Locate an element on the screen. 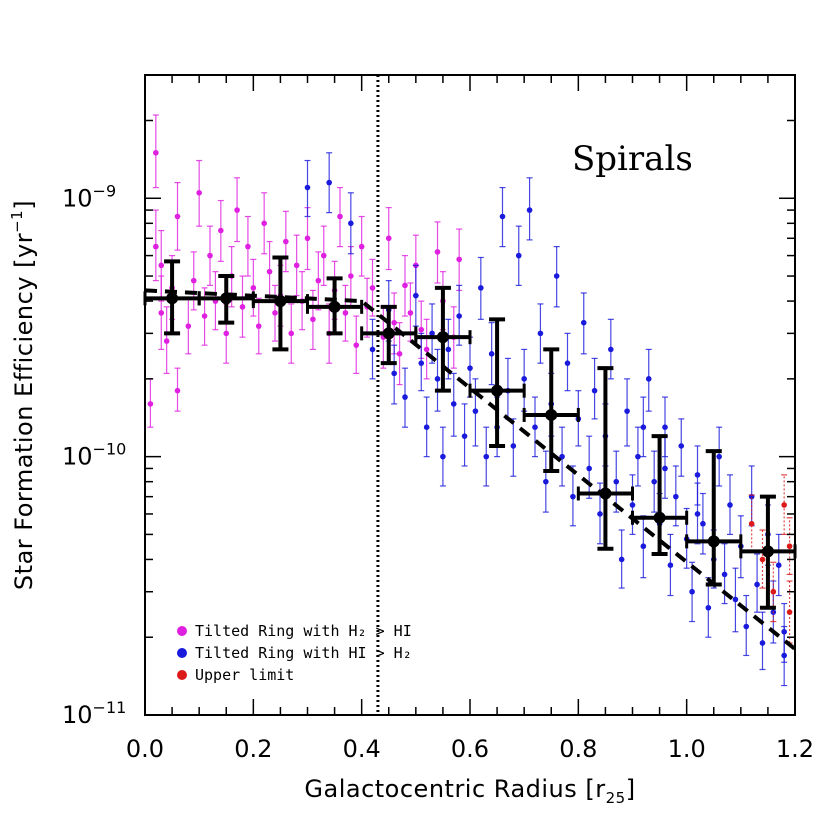  x-axis-title: Galactocentric Radius [r25] is located at coordinates (469, 791).